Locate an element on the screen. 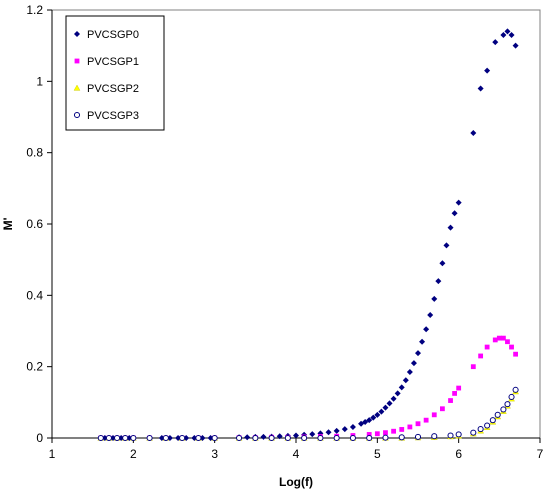 This screenshot has height=494, width=550. legend-label: PVCSGP0 is located at coordinates (113, 35).